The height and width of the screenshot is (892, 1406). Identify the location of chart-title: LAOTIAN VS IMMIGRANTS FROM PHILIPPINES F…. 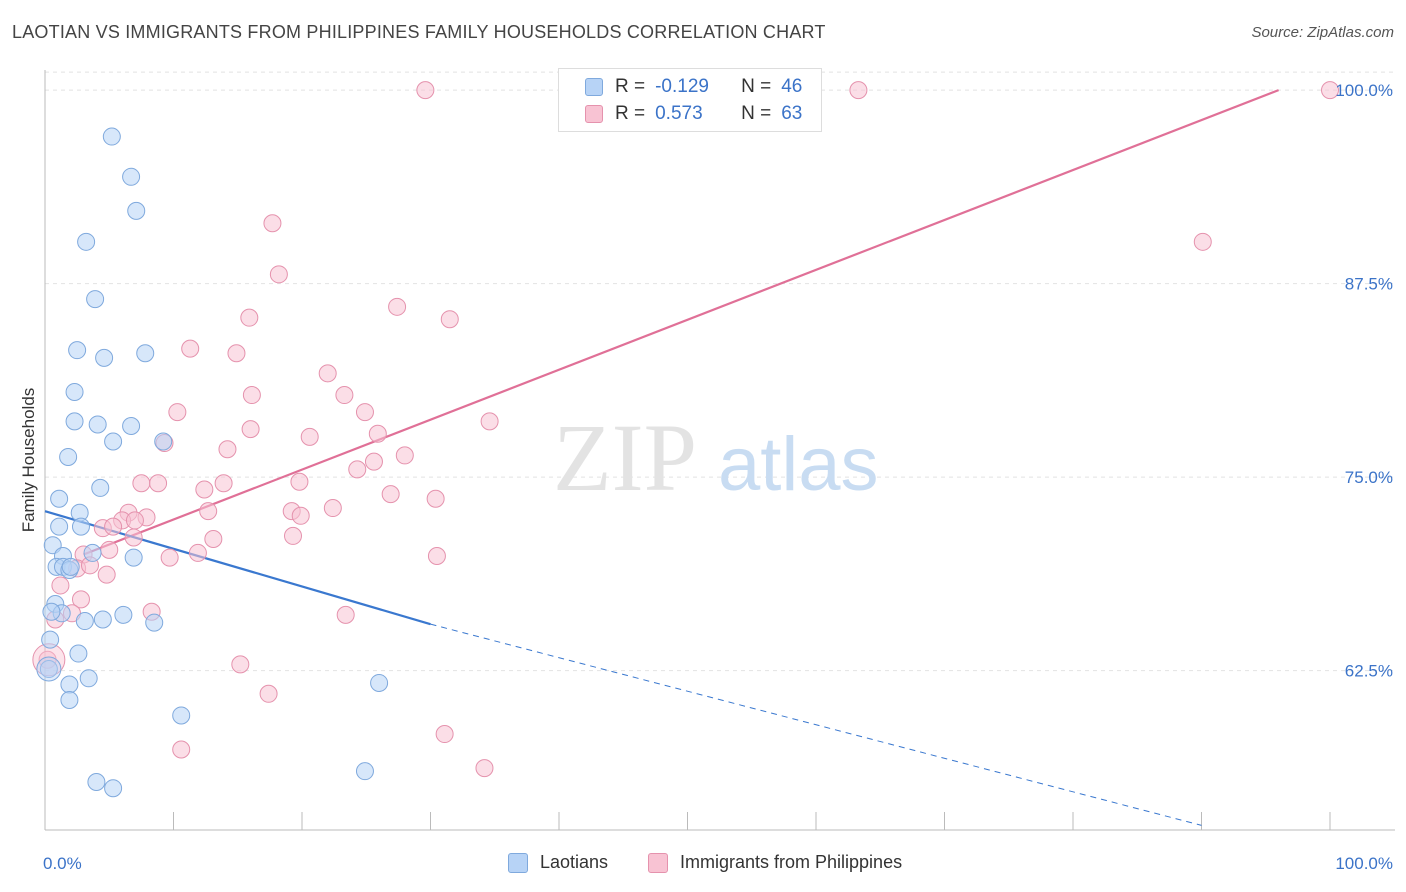
(419, 32).